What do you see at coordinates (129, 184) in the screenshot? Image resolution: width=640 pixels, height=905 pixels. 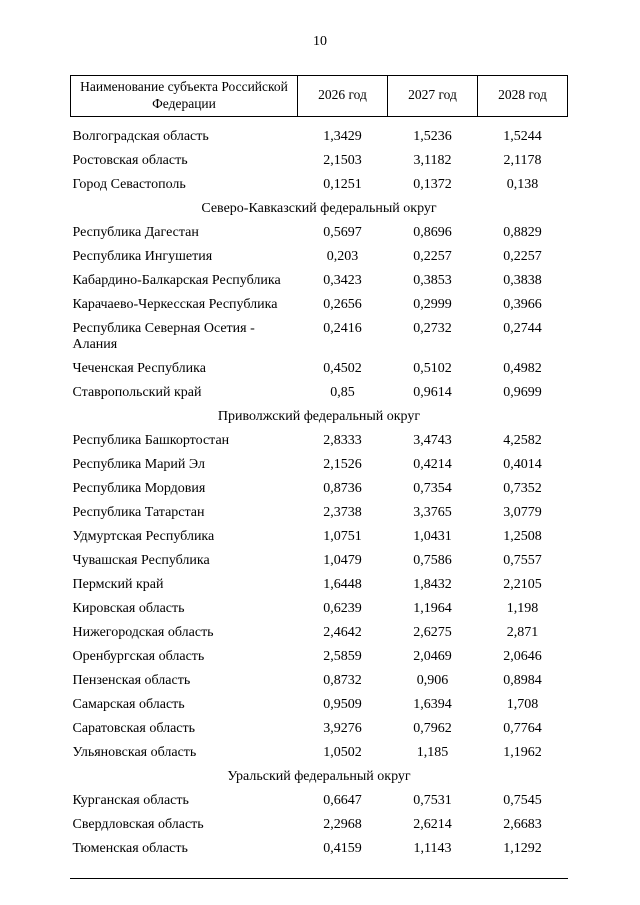 I see `subject-name-cell: Город Севастополь` at bounding box center [129, 184].